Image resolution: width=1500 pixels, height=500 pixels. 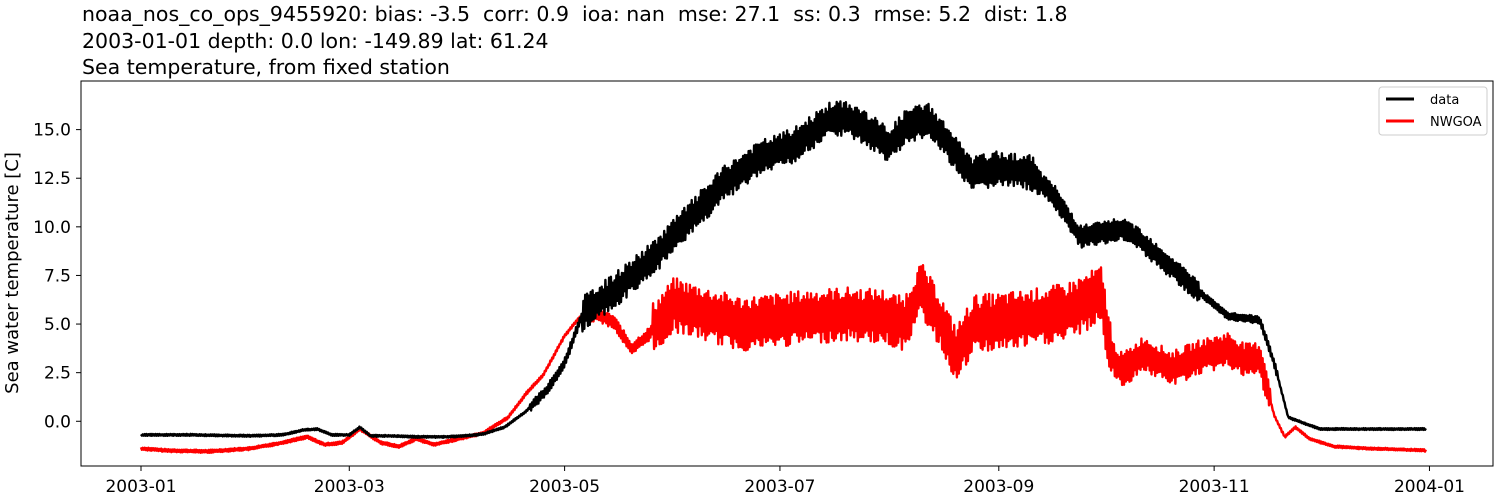 I want to click on legend-label-data: data, so click(x=1444, y=100).